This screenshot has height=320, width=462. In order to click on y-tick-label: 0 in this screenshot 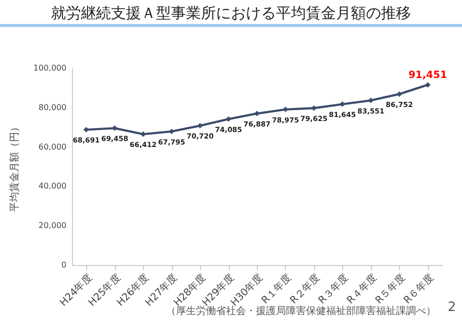, I will do `click(63, 265)`.